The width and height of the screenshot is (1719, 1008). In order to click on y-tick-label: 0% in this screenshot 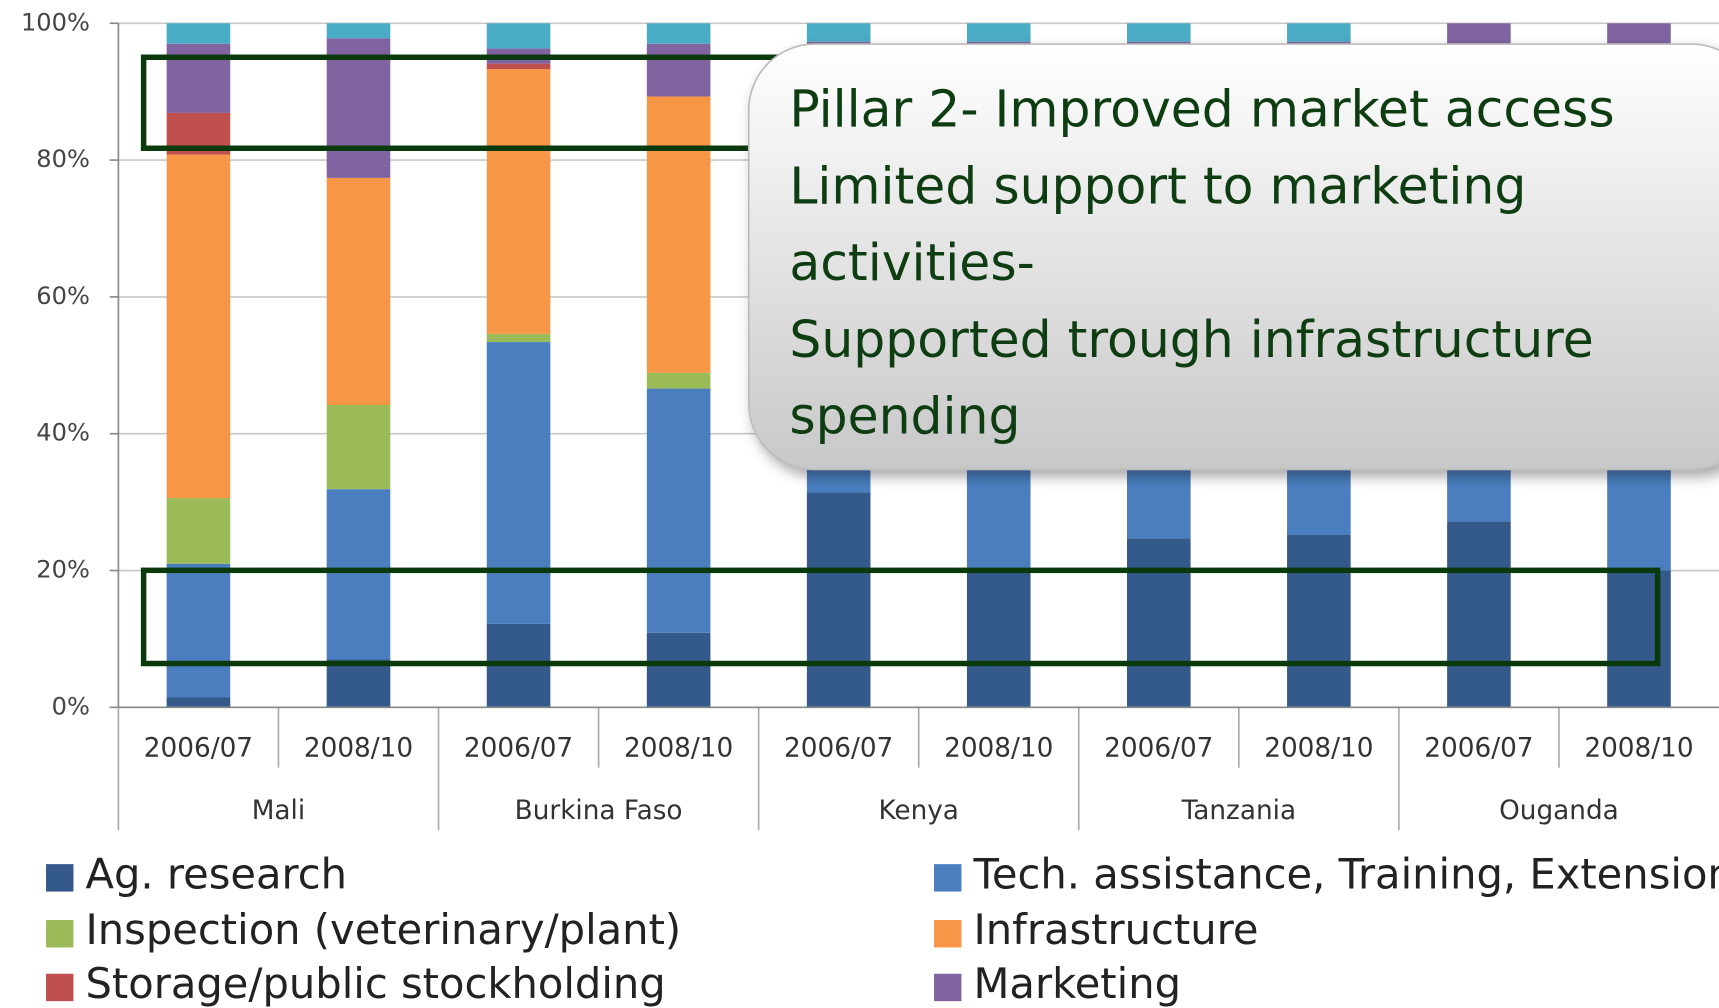, I will do `click(71, 706)`.